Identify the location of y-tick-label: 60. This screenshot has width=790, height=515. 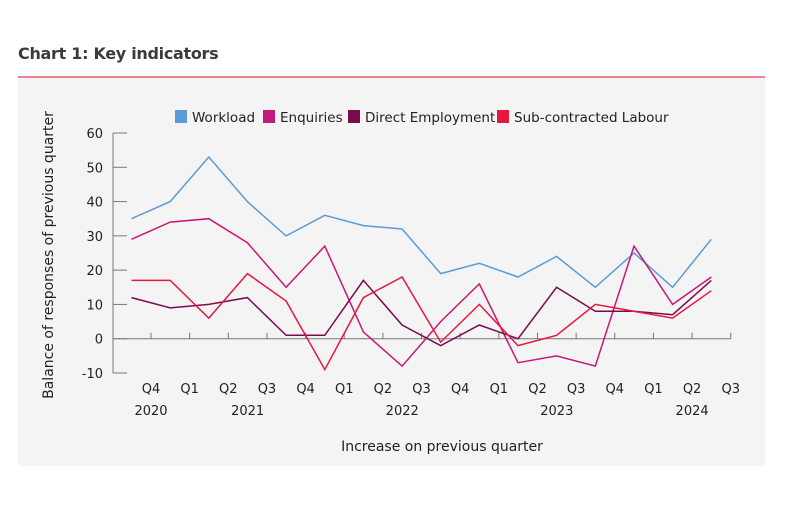
(94, 134).